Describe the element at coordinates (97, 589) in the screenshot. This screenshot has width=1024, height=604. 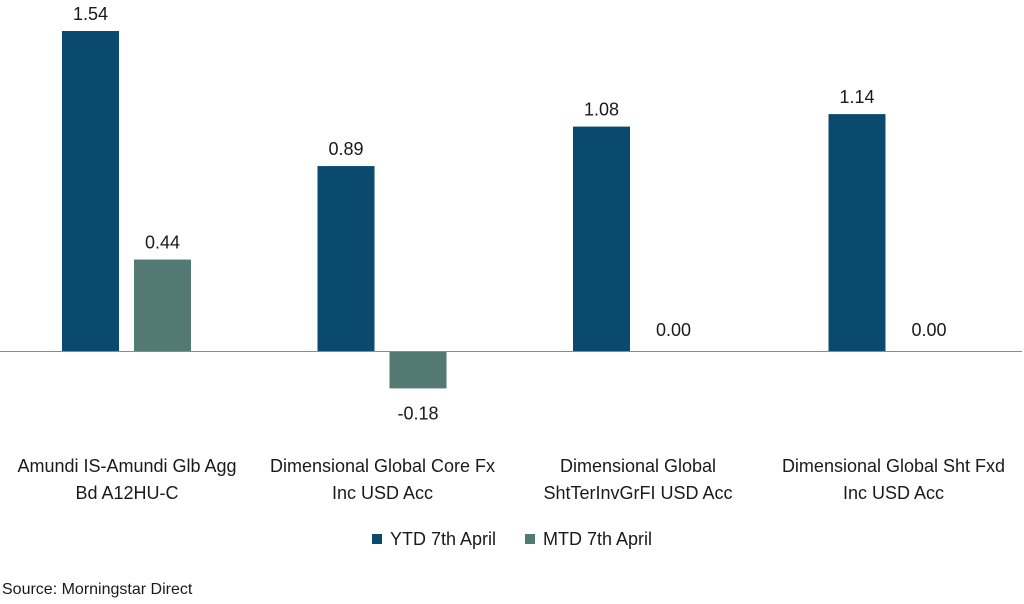
I see `source-note: Source: Morningstar Direct` at that location.